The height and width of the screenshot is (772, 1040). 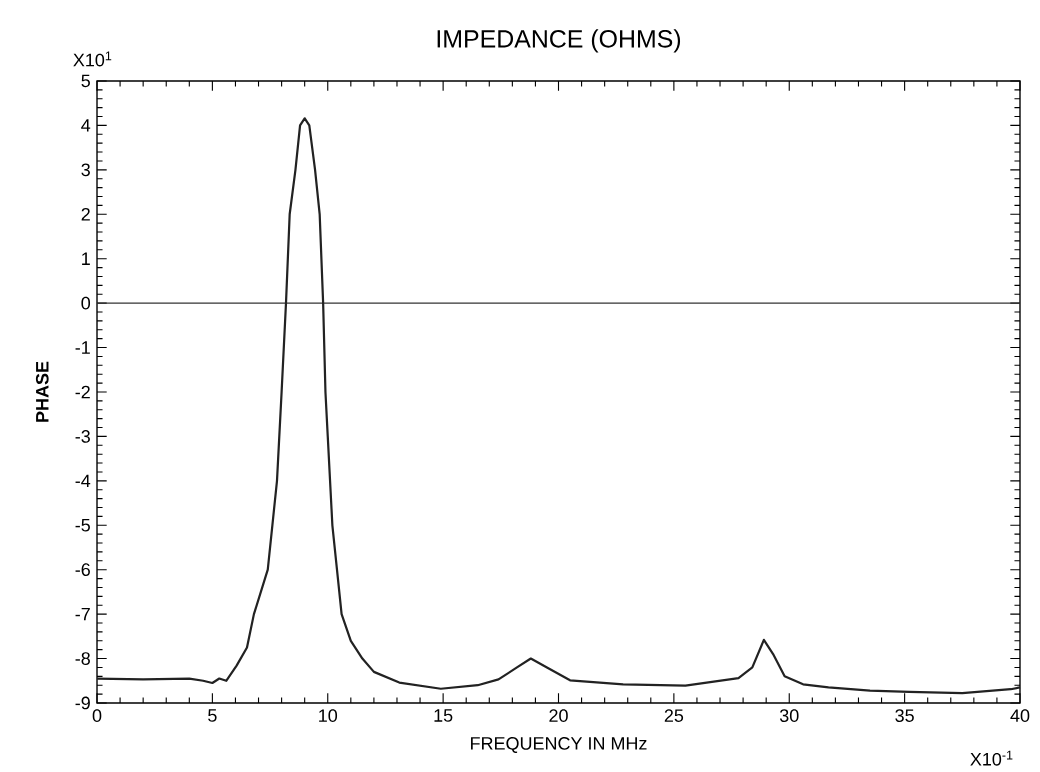 I want to click on y-tick-label: -4, so click(x=83, y=481).